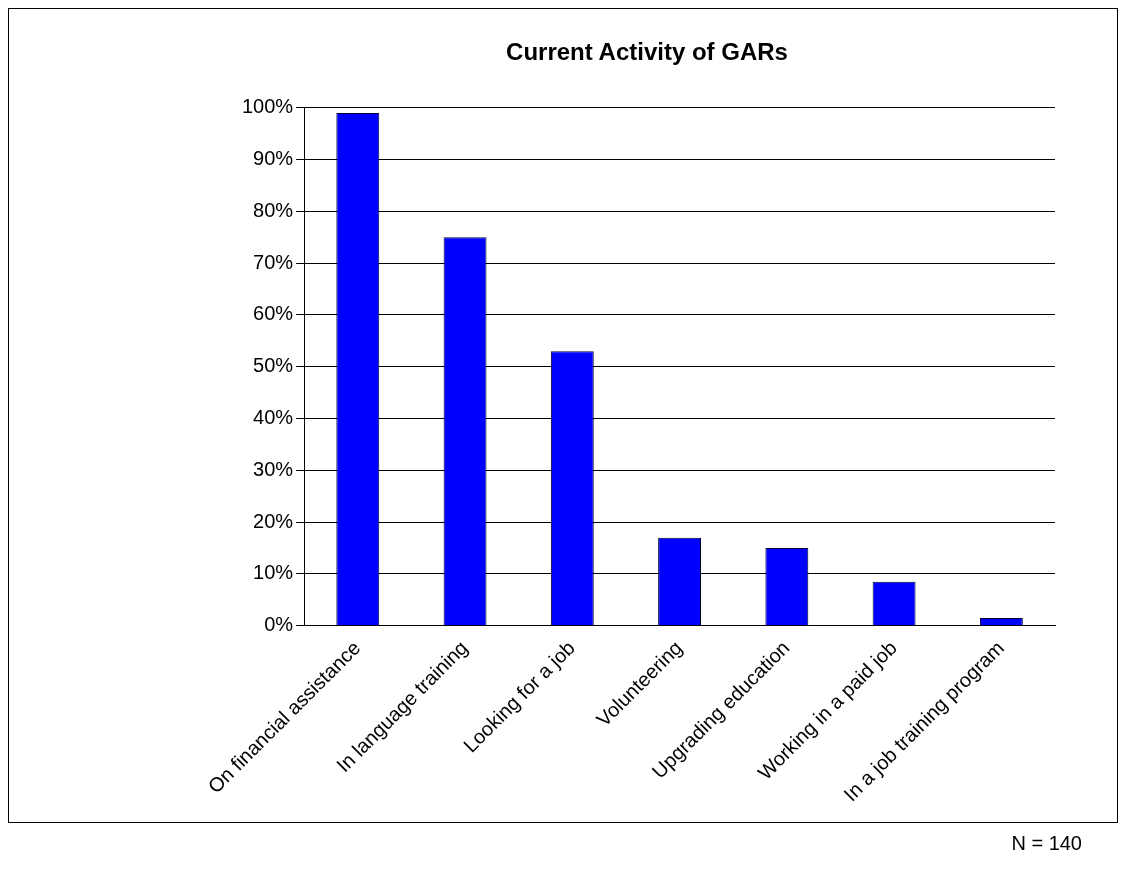  What do you see at coordinates (273, 313) in the screenshot?
I see `y-tick-label: 60%` at bounding box center [273, 313].